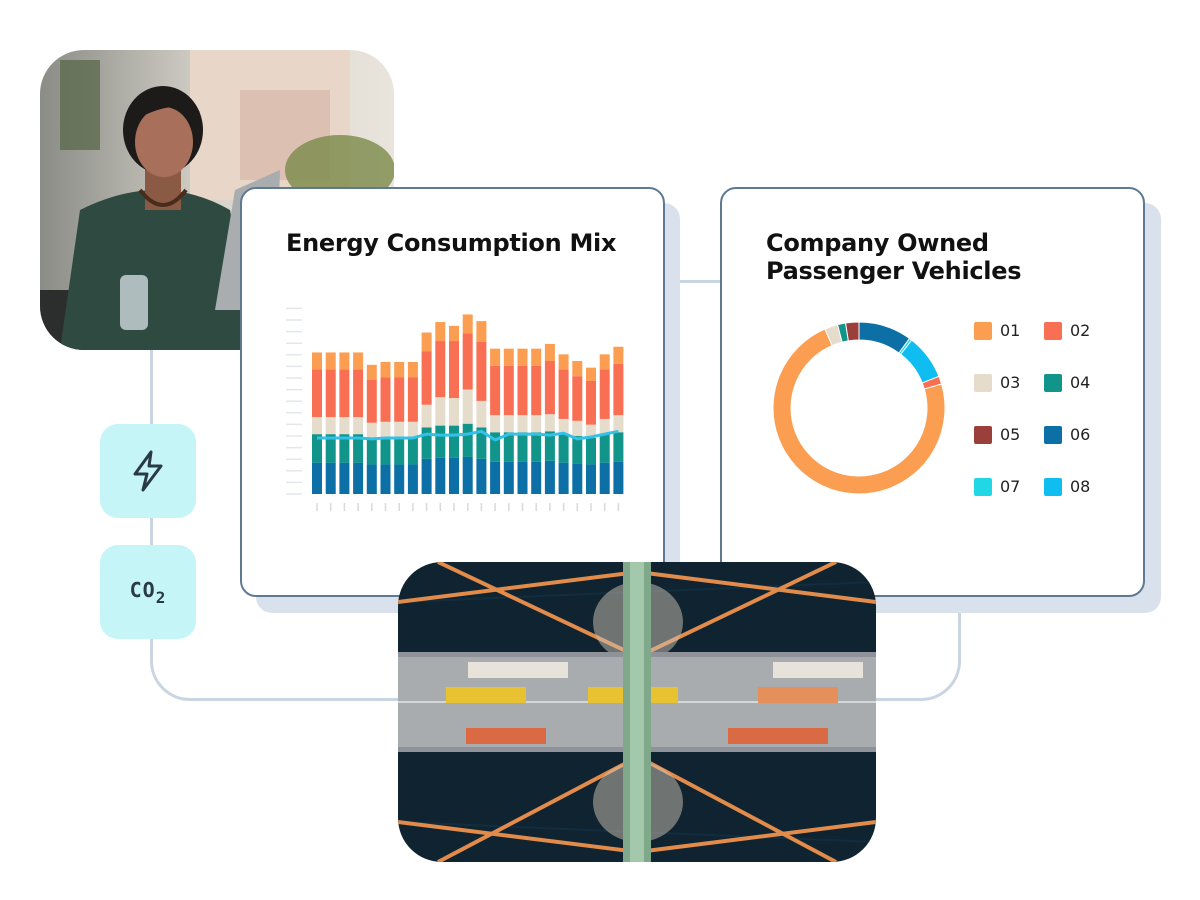  I want to click on vehicles-card-title: Company Owned Passenger Vehicles, so click(894, 257).